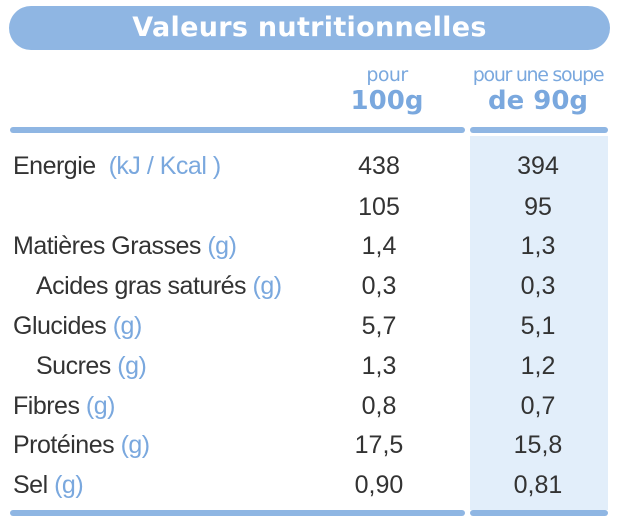 This screenshot has height=530, width=617. What do you see at coordinates (379, 246) in the screenshot?
I see `value-per-100g: 1,4` at bounding box center [379, 246].